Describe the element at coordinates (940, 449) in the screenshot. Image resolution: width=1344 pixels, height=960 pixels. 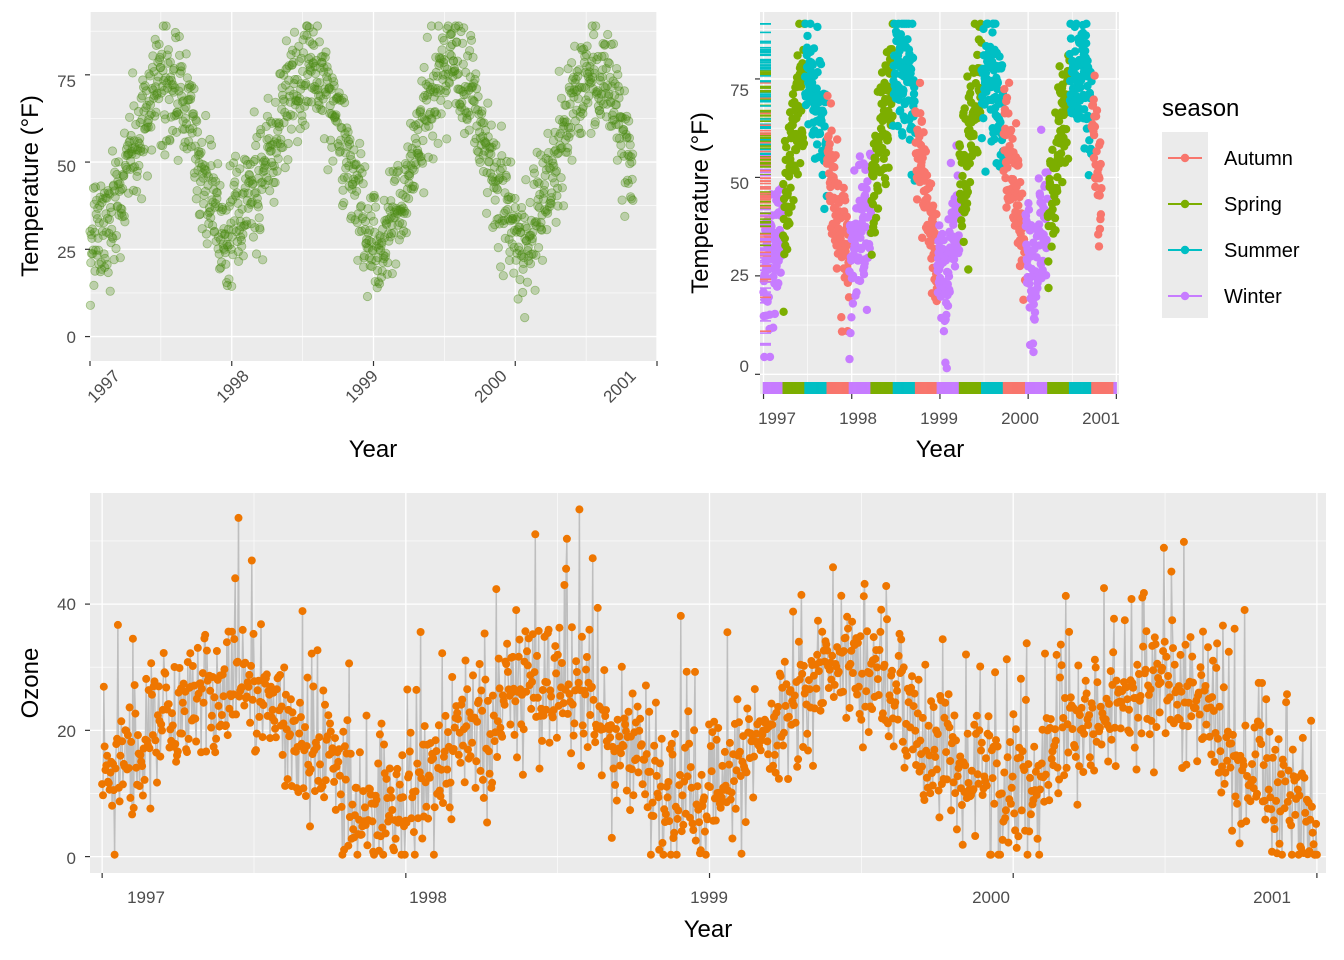
I see `x-axis-title: Year` at that location.